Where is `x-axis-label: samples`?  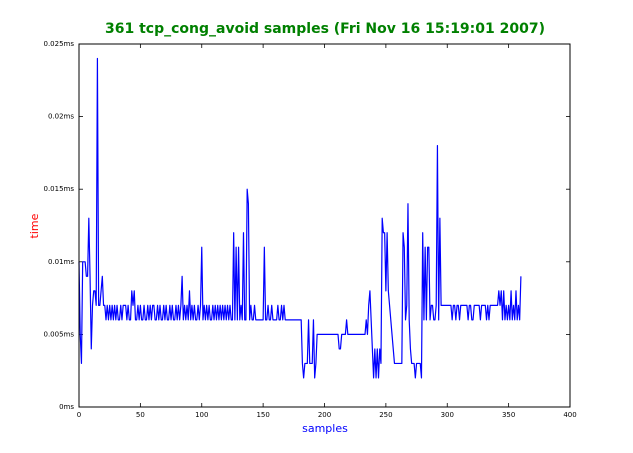 x-axis-label: samples is located at coordinates (325, 428).